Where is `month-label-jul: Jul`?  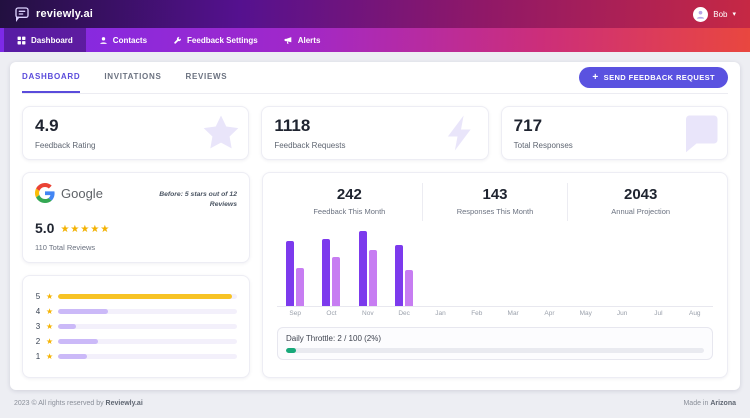 month-label-jul: Jul is located at coordinates (658, 313).